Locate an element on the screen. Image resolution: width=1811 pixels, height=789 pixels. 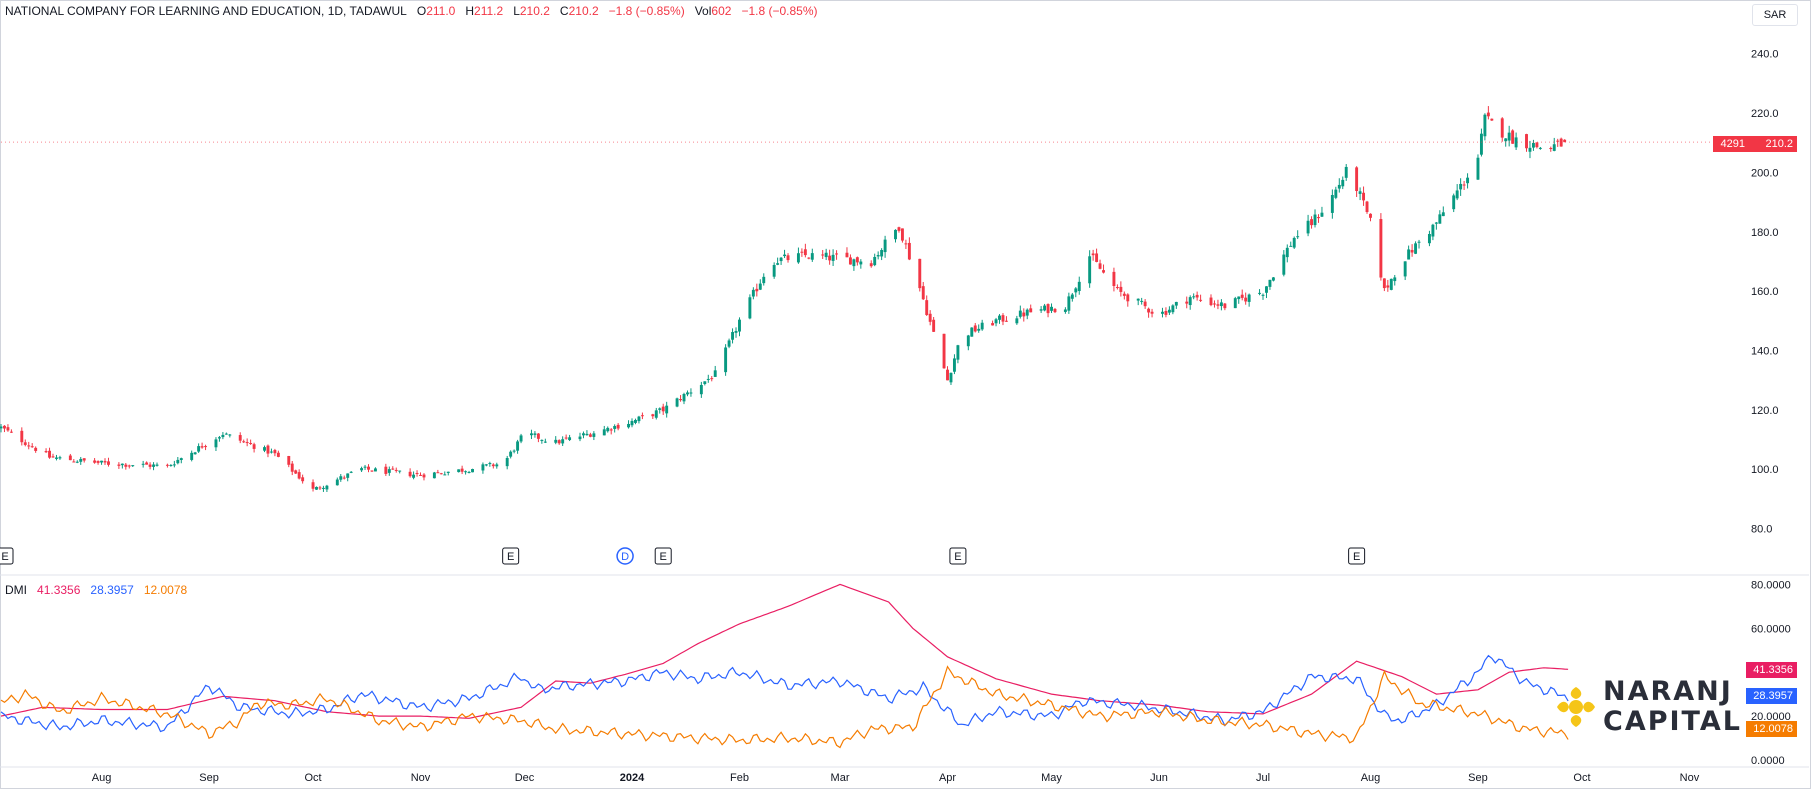
price-tick-label: 180.0 is located at coordinates (1765, 233).